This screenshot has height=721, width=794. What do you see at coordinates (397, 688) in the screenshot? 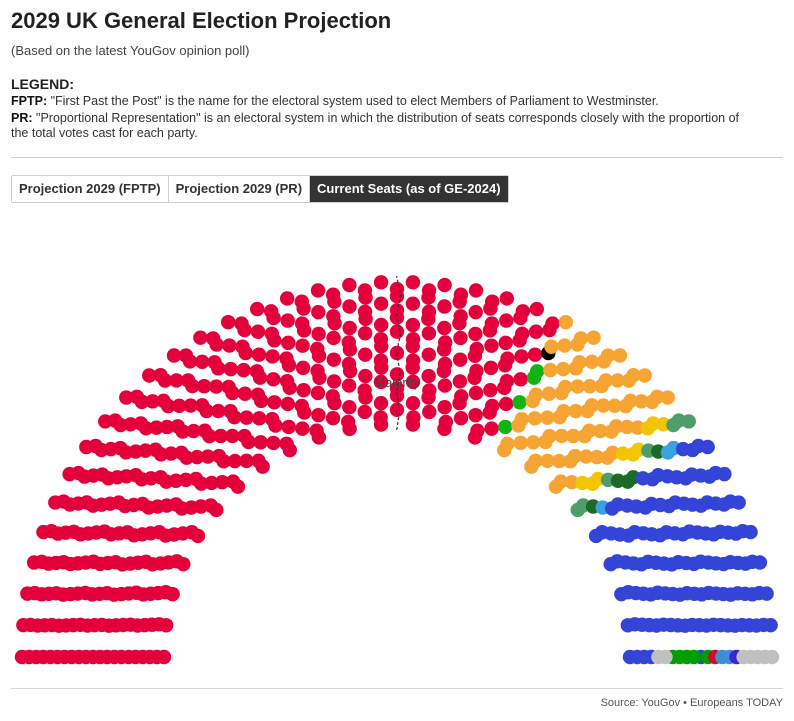
I see `footer-divider` at bounding box center [397, 688].